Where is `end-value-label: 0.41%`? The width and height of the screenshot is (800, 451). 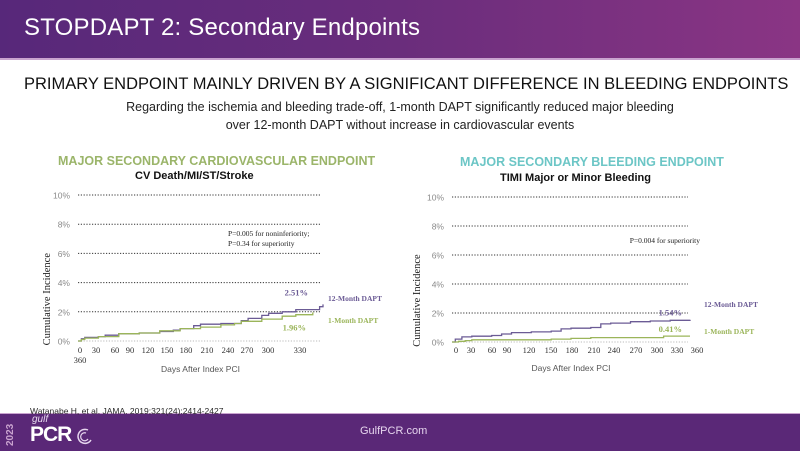 end-value-label: 0.41% is located at coordinates (670, 329).